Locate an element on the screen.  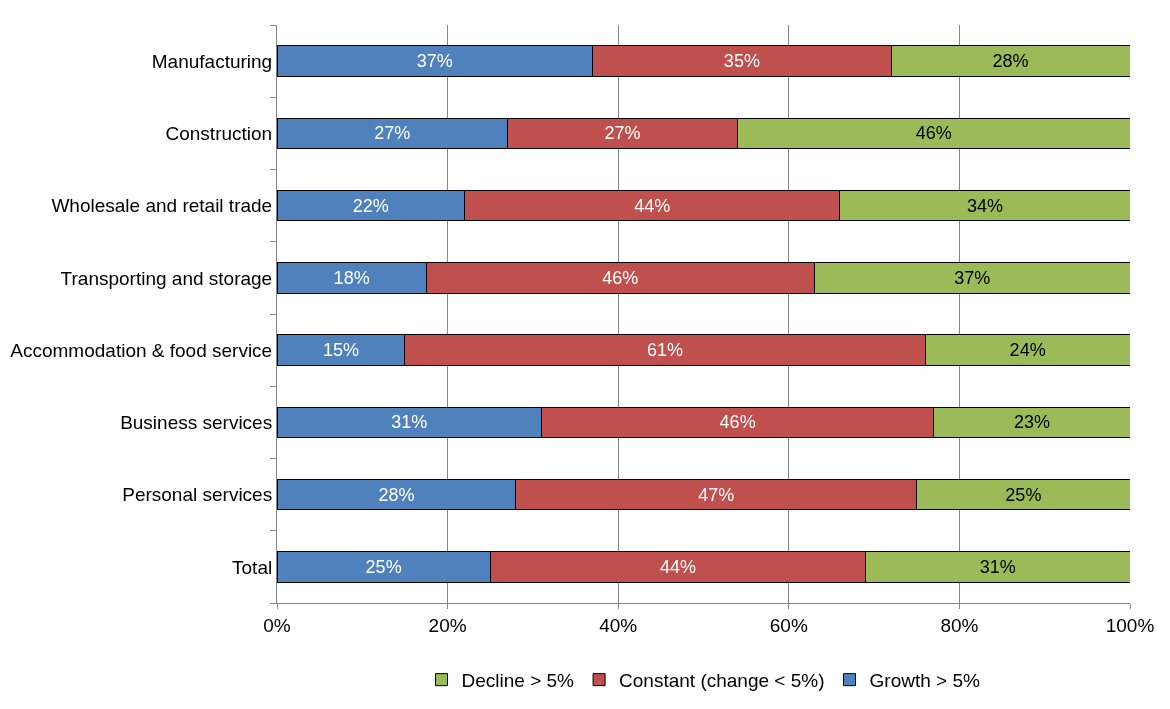
x-tick-label: 60% is located at coordinates (788, 625).